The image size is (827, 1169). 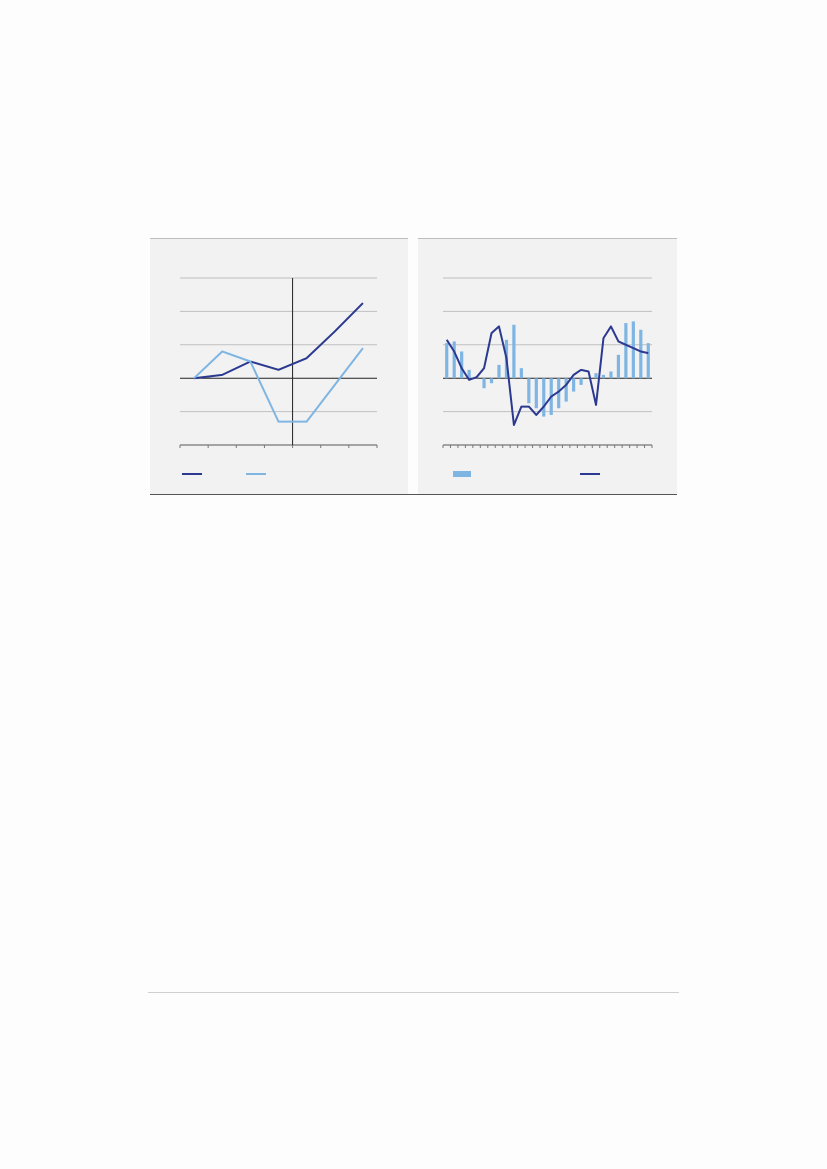 I want to click on legend-swatch, so click(x=462, y=474).